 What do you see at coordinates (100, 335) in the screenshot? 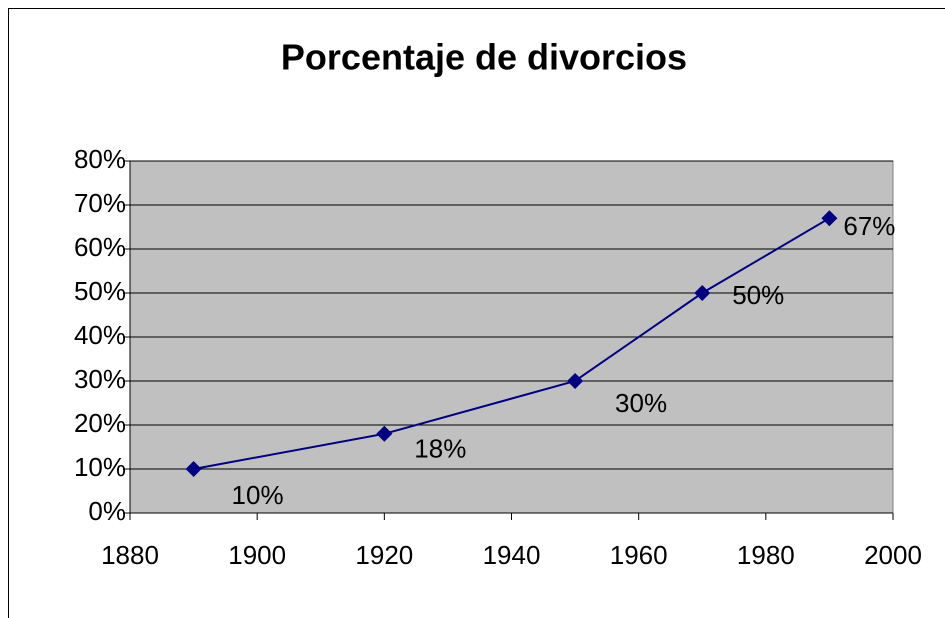
I see `y-tick-label: 40%` at bounding box center [100, 335].